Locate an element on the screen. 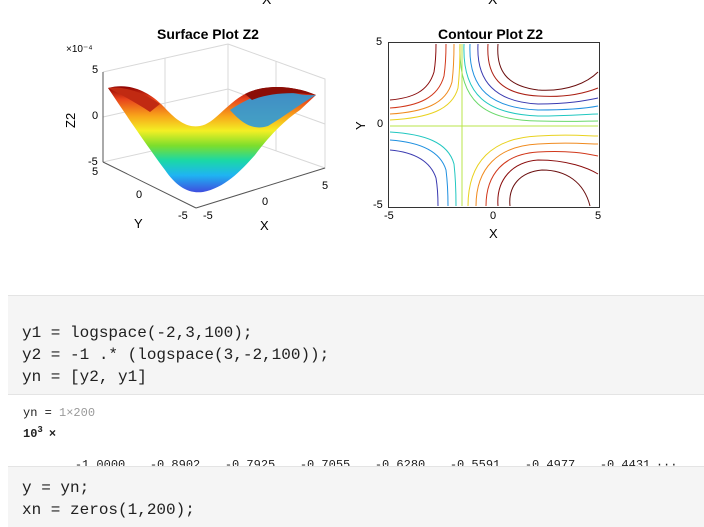  surface-x-tick: 0 is located at coordinates (265, 202).